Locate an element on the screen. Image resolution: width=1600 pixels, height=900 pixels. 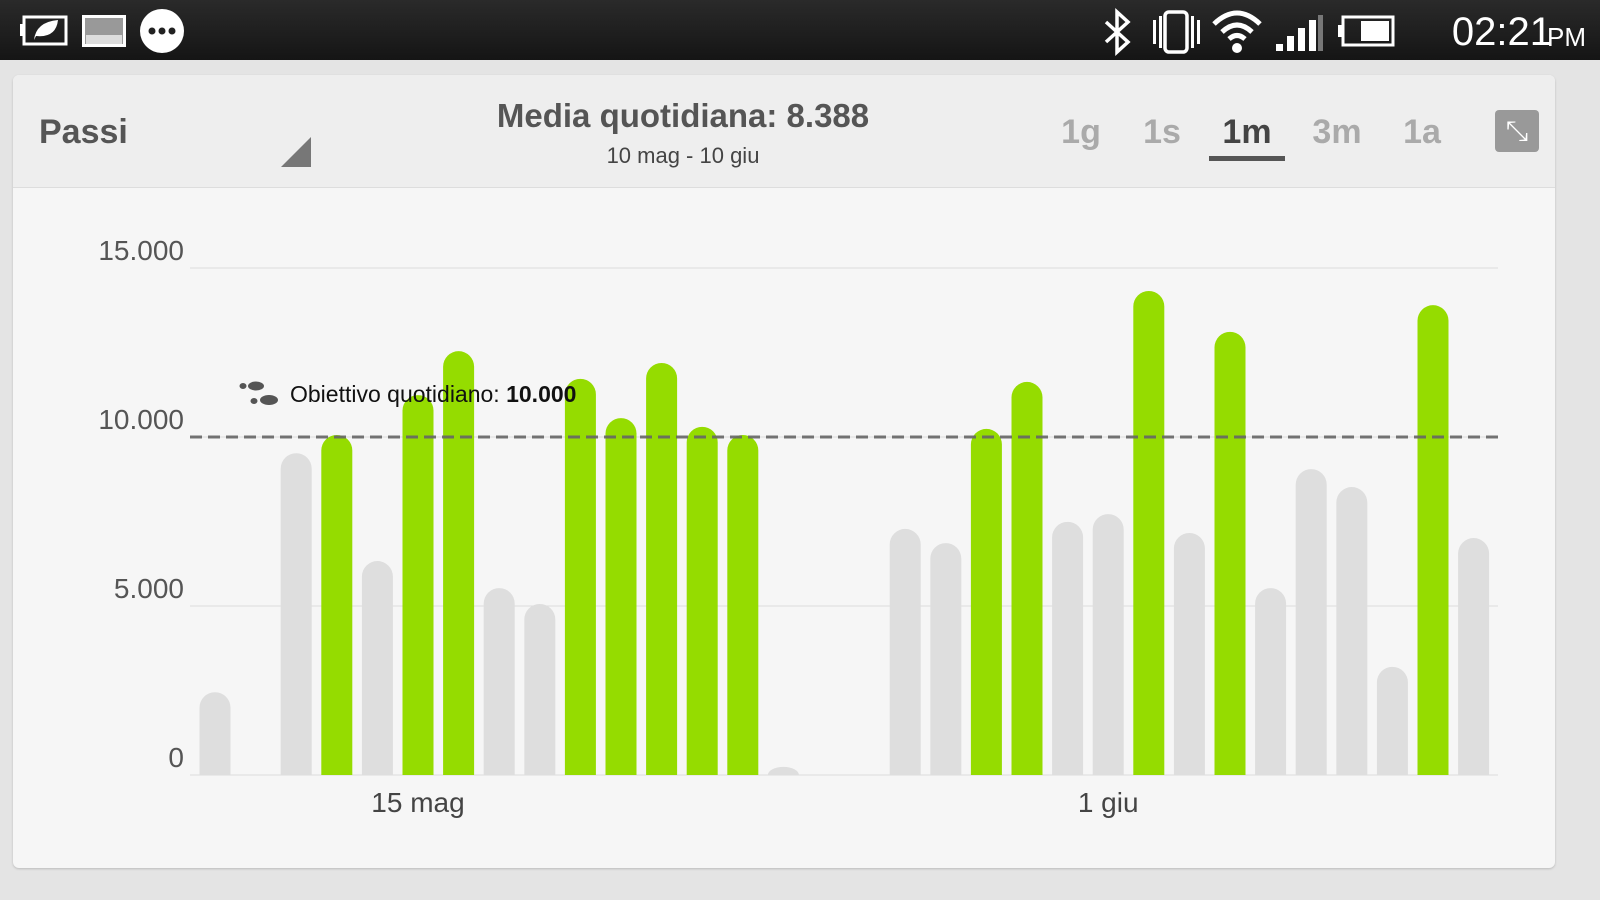
bar-28-mag is located at coordinates (946, 659).